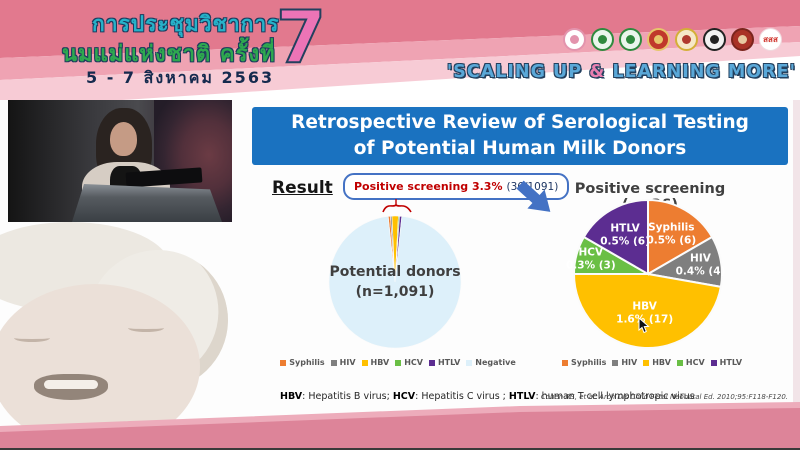 This screenshot has width=800, height=450. Describe the element at coordinates (770, 39) in the screenshot. I see `partner-logo-thaihealth-icon: สสส` at that location.